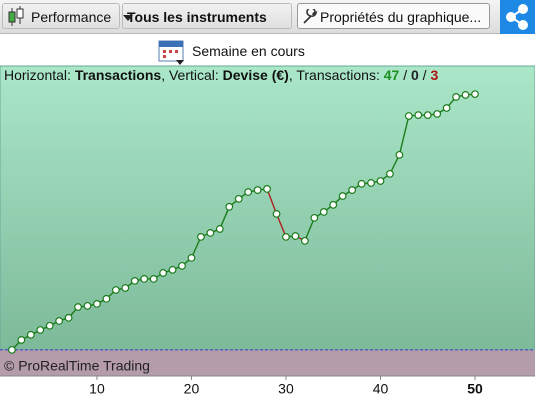  Describe the element at coordinates (434, 75) in the screenshot. I see `losing-count: 3` at that location.